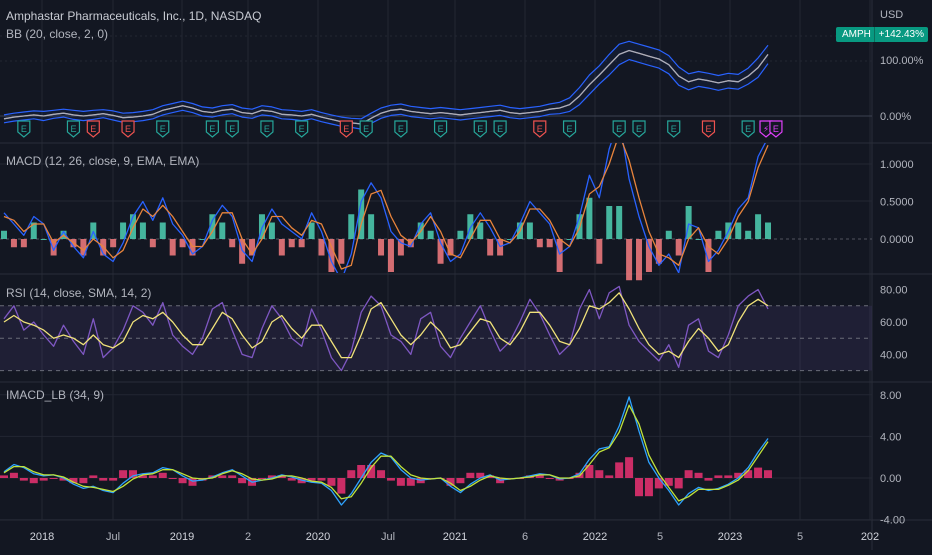 The image size is (932, 555). I want to click on earnings-marker-5-letter: E, so click(267, 129).